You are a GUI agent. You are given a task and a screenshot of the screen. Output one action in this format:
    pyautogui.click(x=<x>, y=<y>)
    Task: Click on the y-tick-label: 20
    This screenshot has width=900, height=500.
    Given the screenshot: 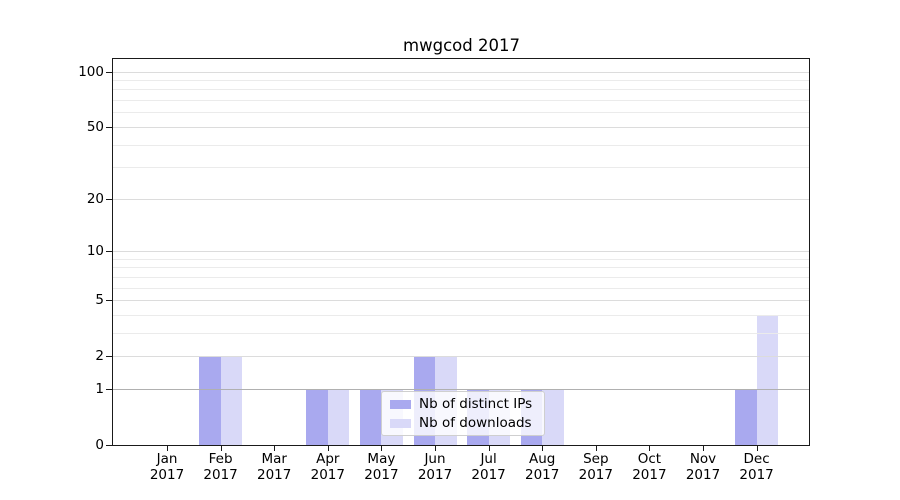 What is the action you would take?
    pyautogui.click(x=95, y=198)
    